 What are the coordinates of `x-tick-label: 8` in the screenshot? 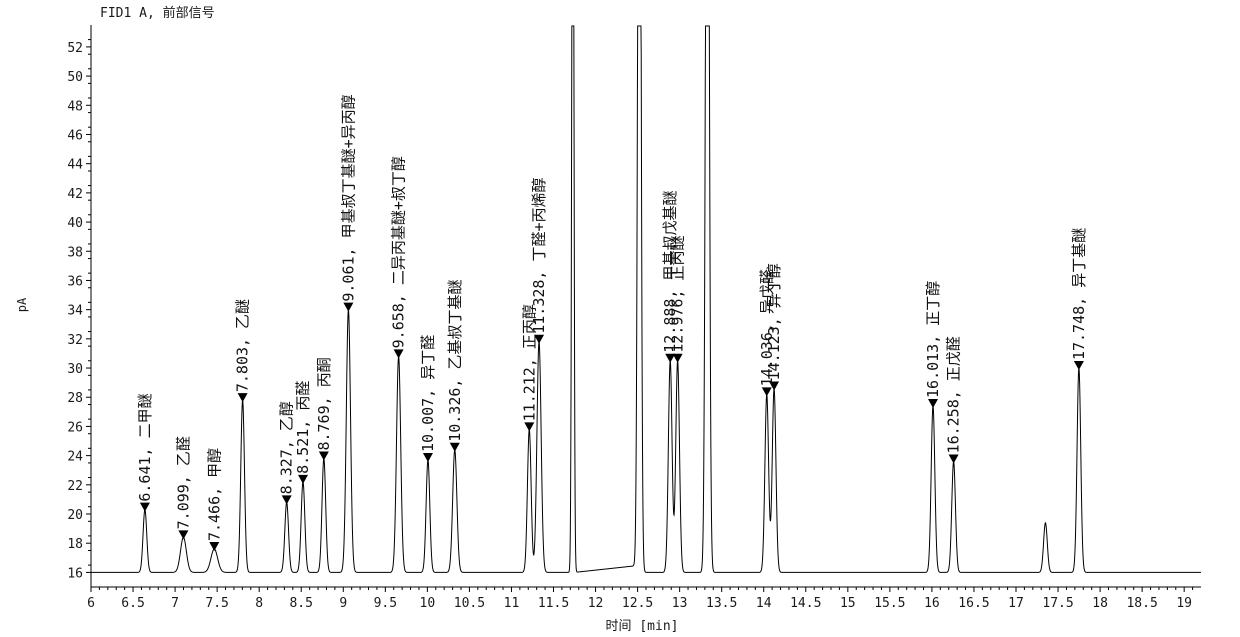 It's located at (259, 603).